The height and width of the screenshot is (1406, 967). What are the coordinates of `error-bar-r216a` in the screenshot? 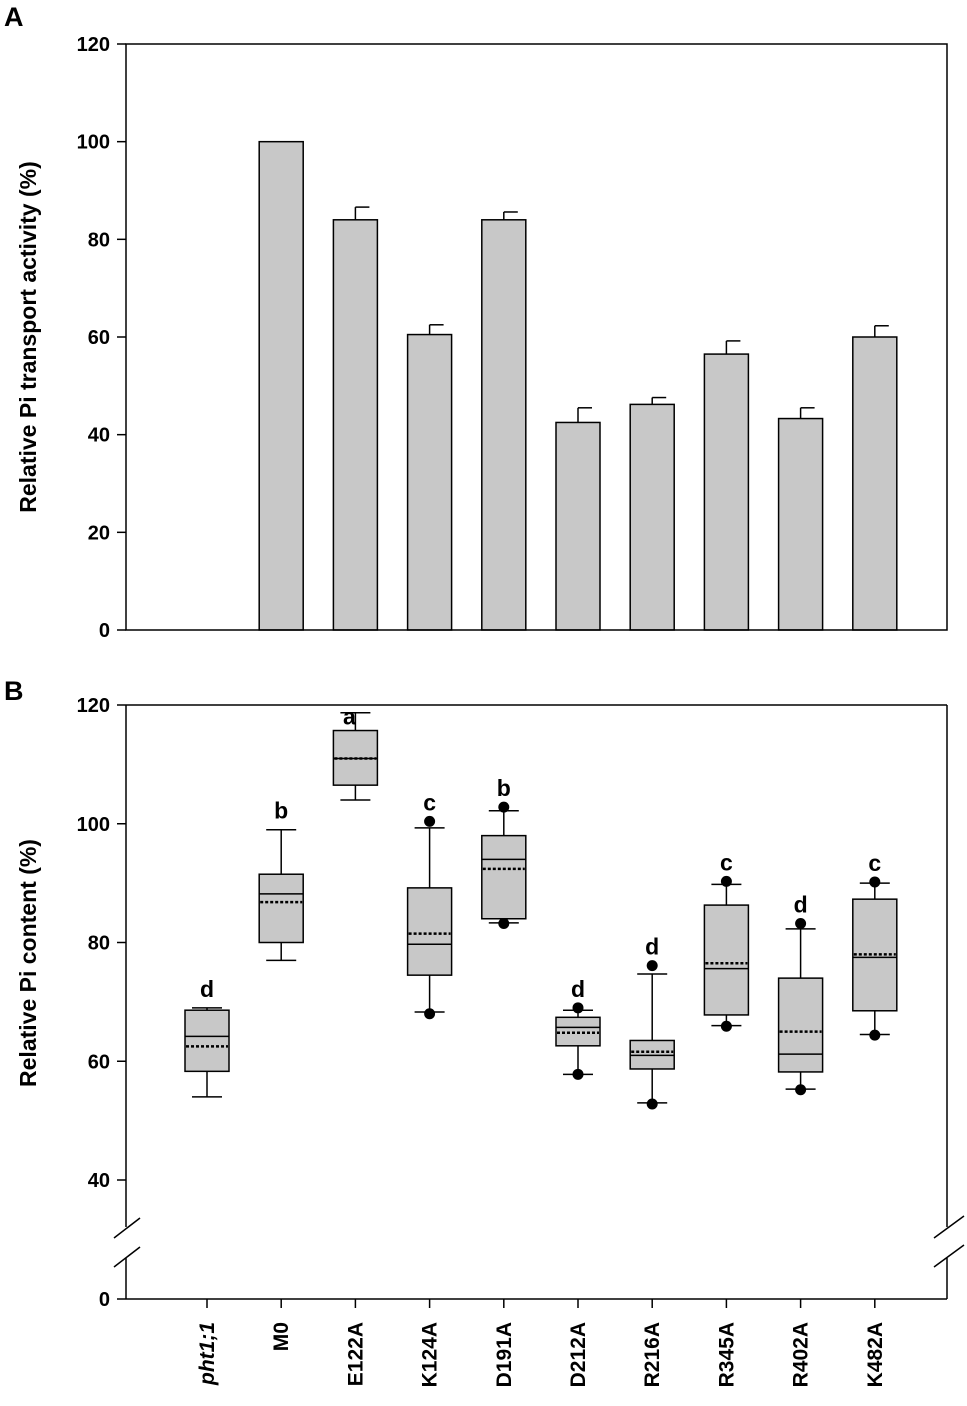 It's located at (659, 400).